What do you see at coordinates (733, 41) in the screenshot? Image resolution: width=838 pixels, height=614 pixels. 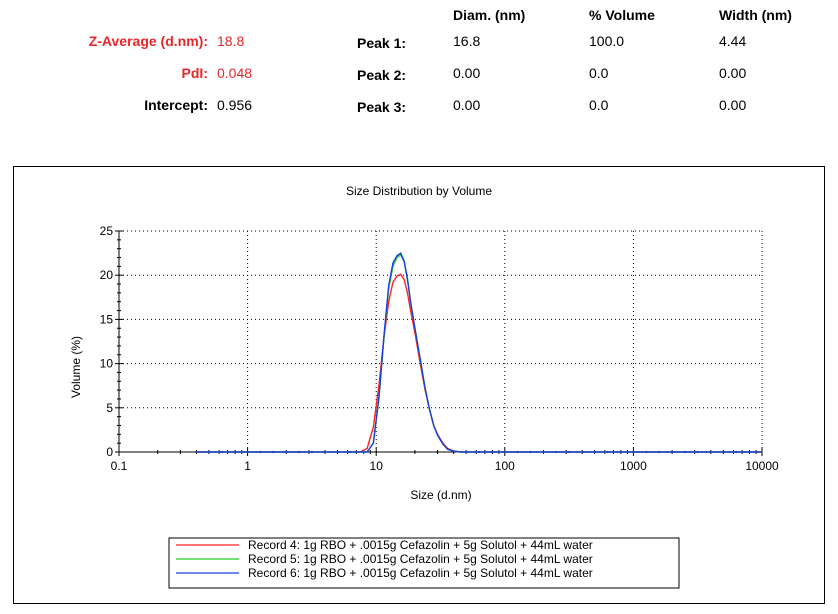 I see `peak-1-width: 4.44` at bounding box center [733, 41].